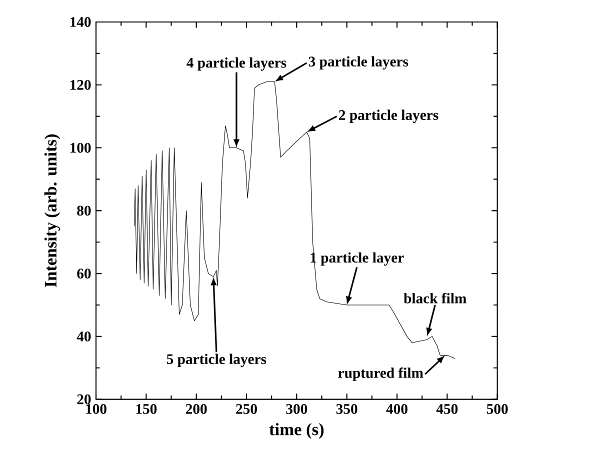 The height and width of the screenshot is (454, 608). What do you see at coordinates (236, 64) in the screenshot?
I see `annotation: 4 particle layers` at bounding box center [236, 64].